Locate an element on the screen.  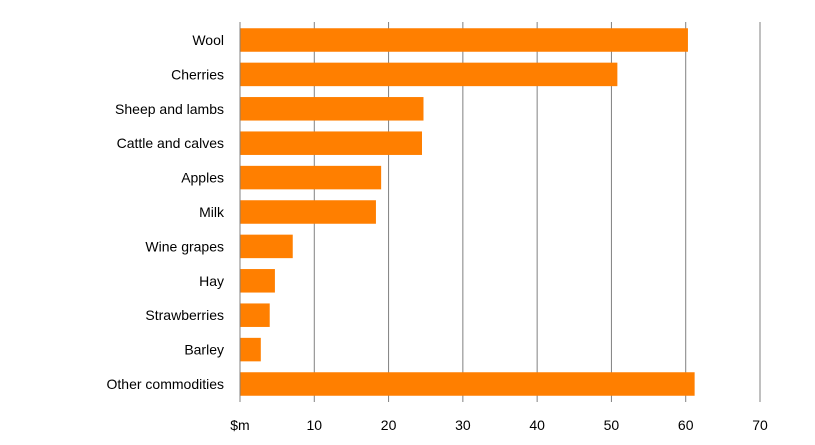
category-label-wine-grapes: Wine grapes is located at coordinates (184, 246).